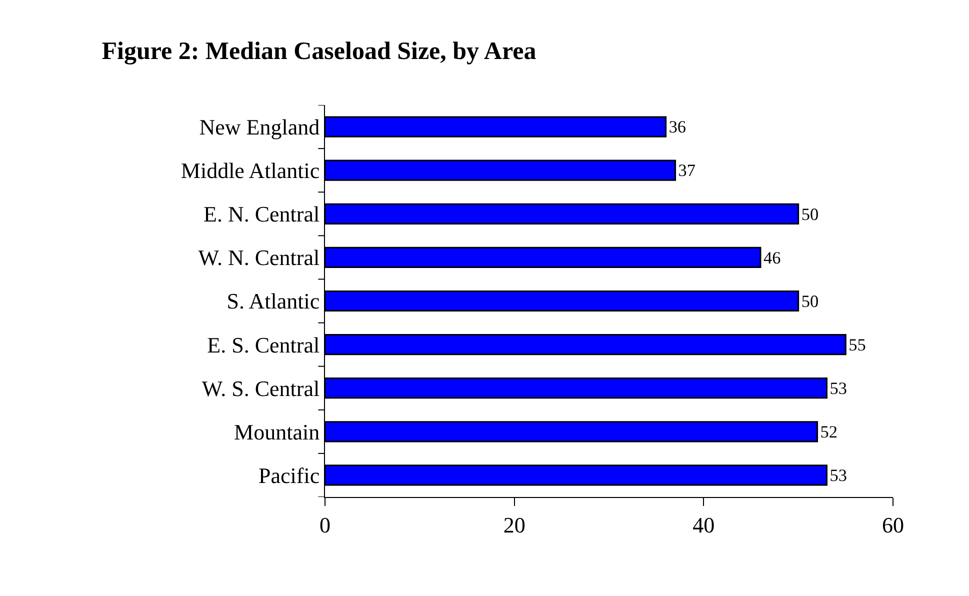 Image resolution: width=969 pixels, height=596 pixels. I want to click on x-tick-label: 0, so click(325, 525).